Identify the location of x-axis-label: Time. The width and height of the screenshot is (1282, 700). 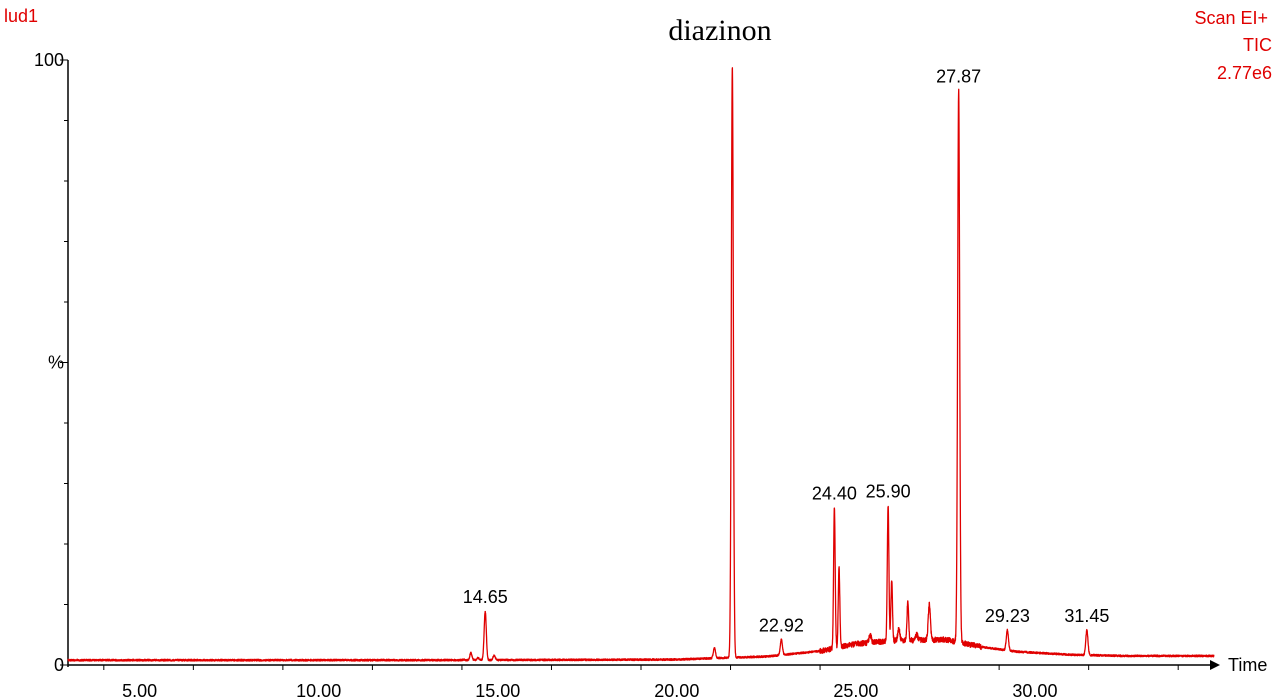
(1247, 665).